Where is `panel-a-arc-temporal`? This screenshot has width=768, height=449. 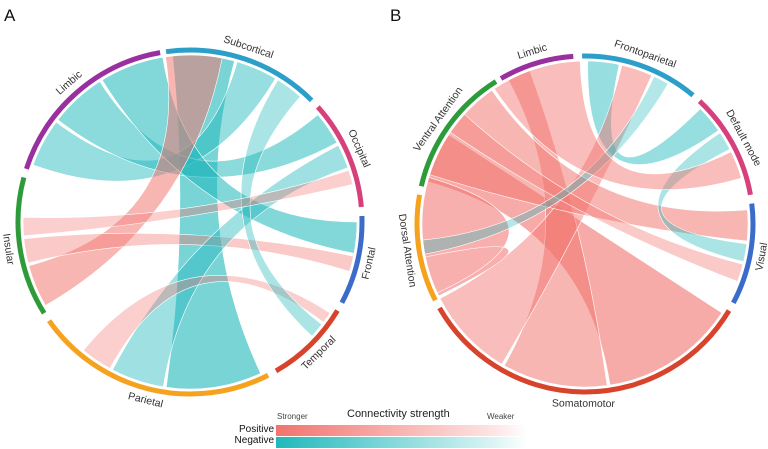 panel-a-arc-temporal is located at coordinates (307, 341).